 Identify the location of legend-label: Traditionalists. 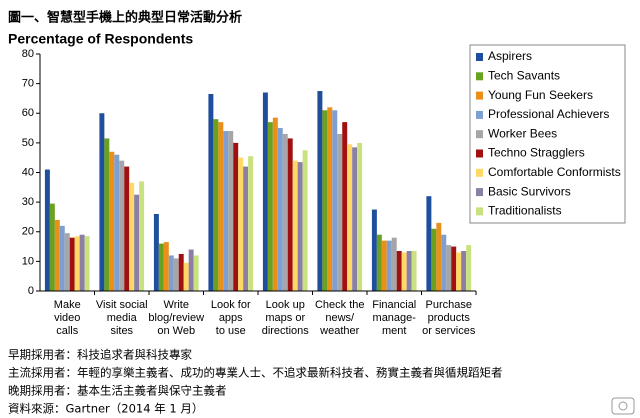
(525, 211).